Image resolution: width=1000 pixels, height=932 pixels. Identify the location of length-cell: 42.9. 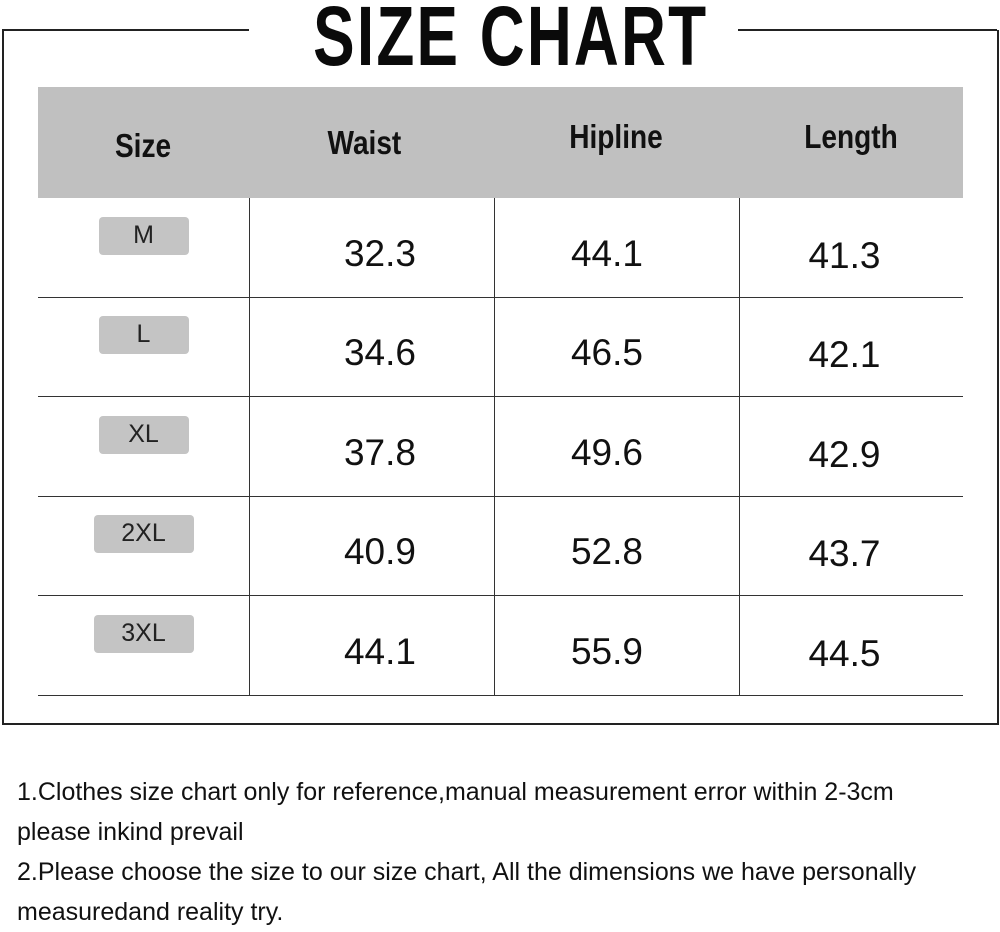
(844, 454).